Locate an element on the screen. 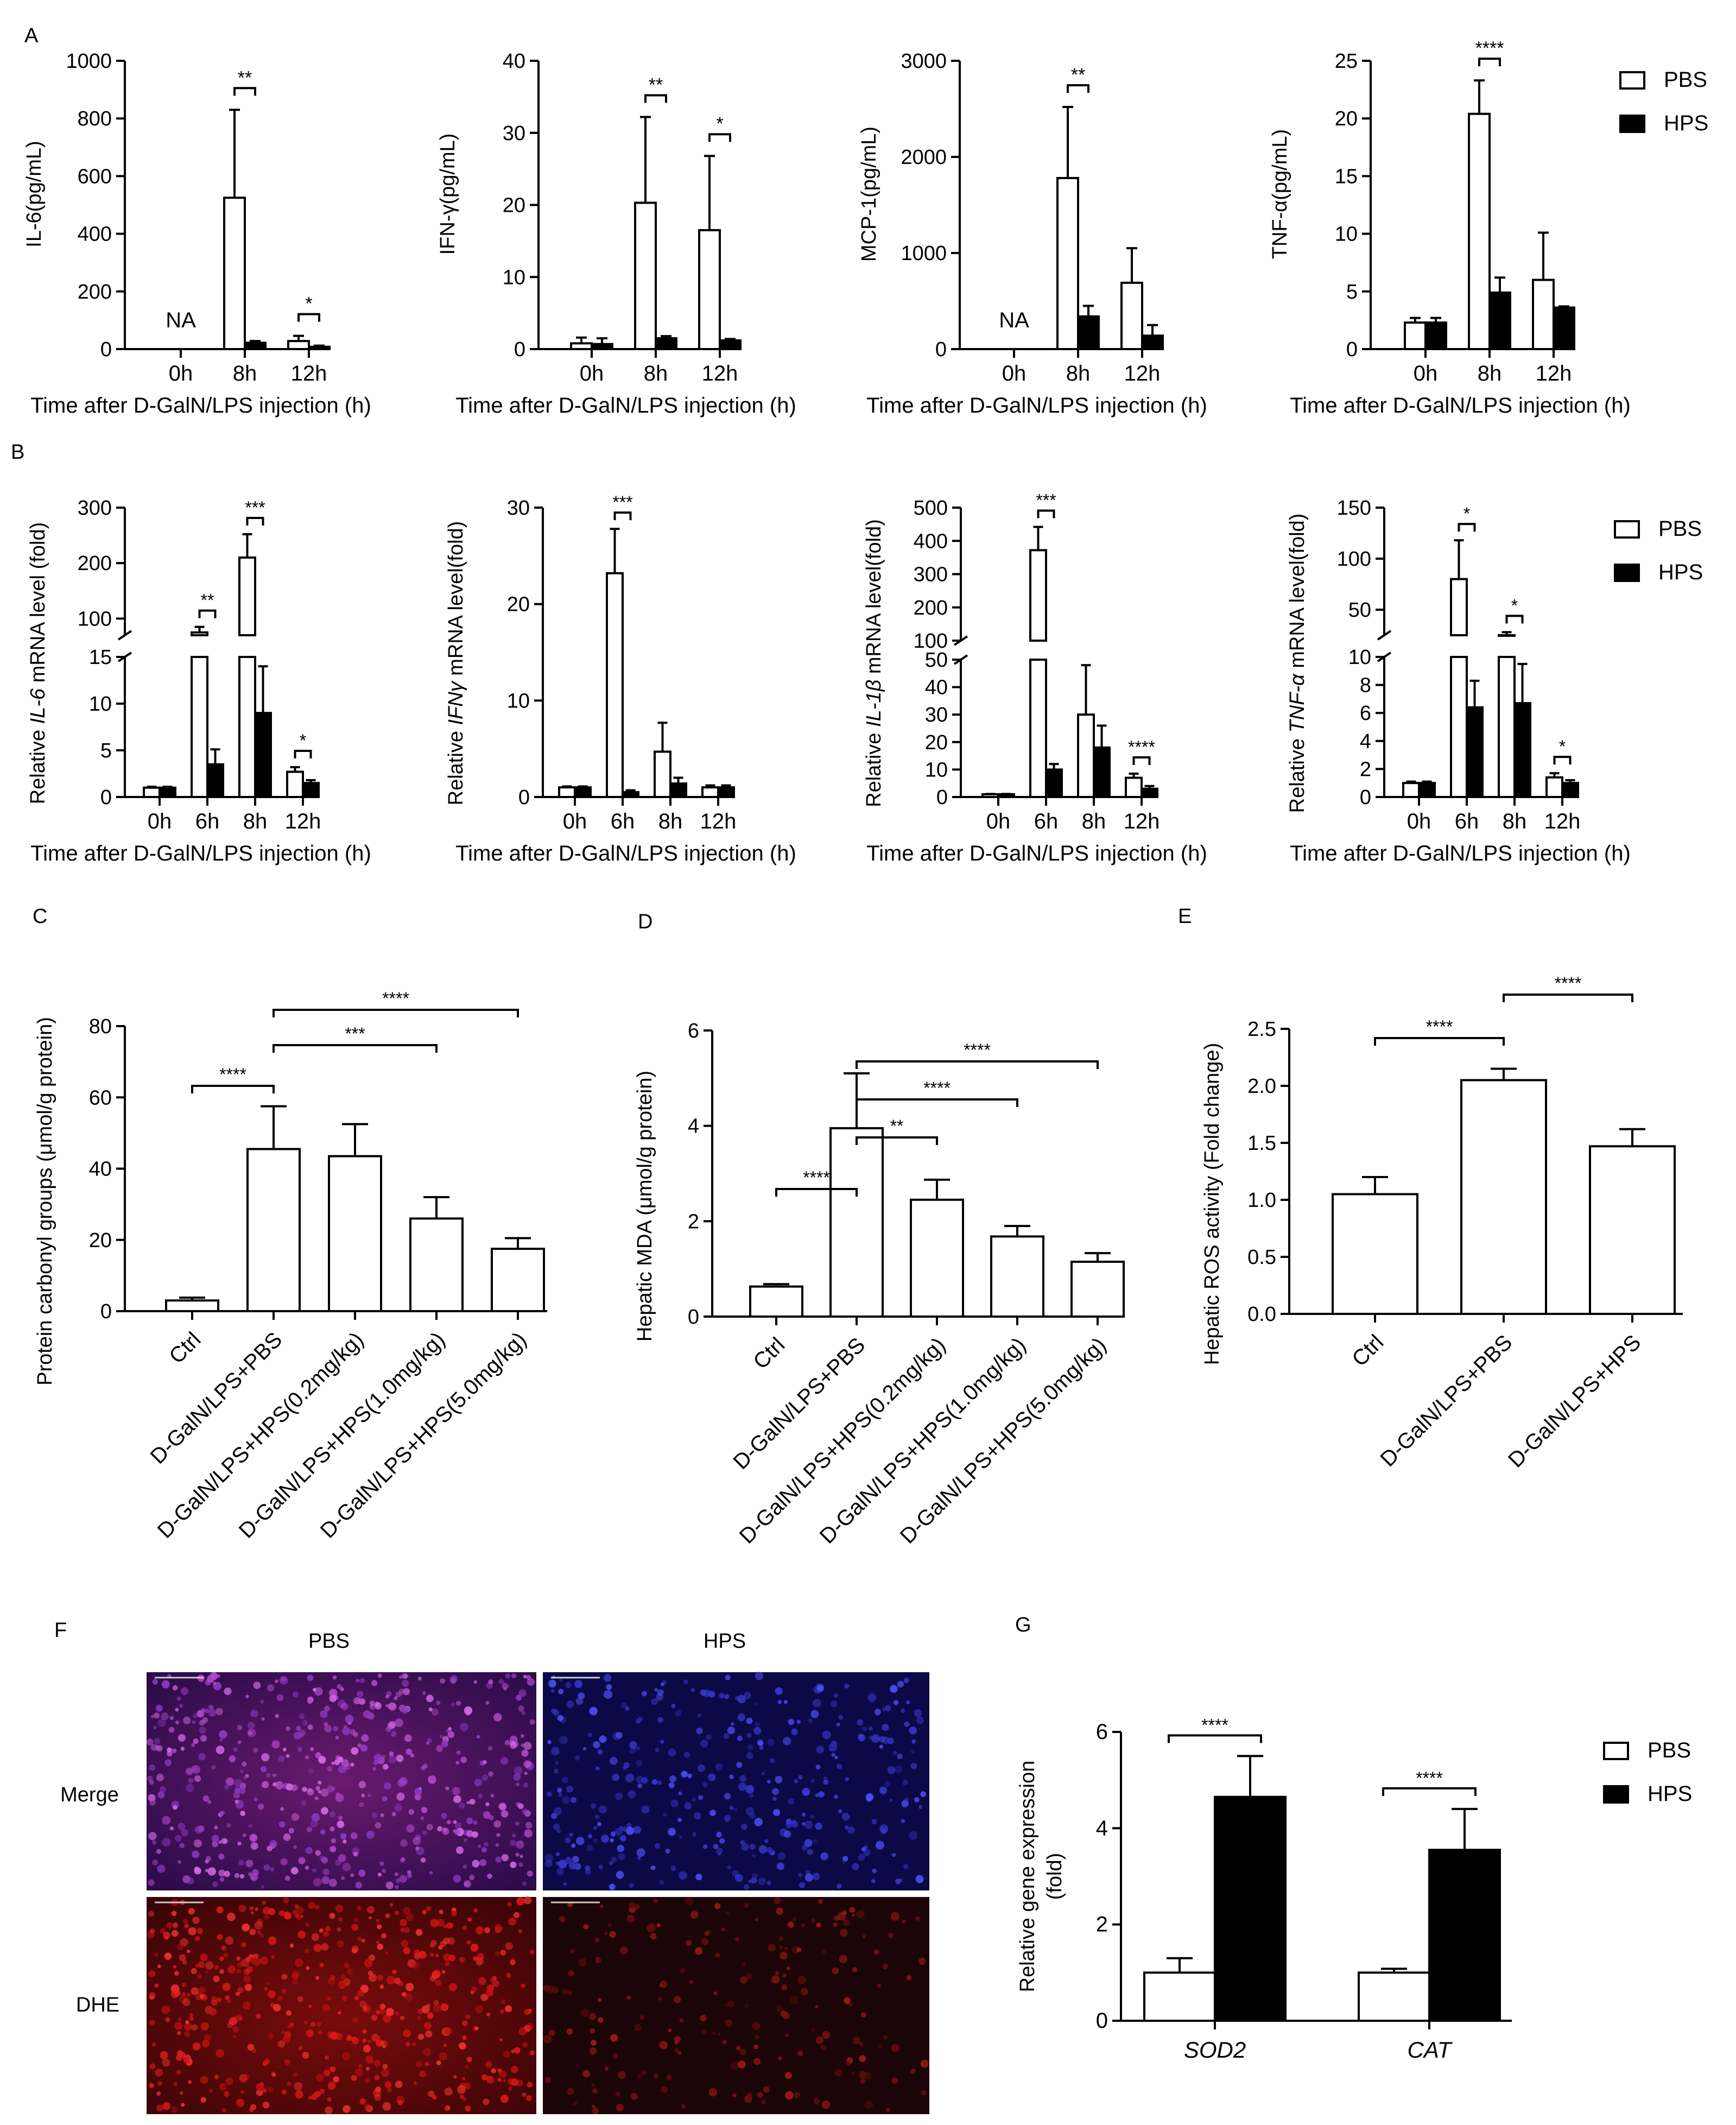  y-tick-label: 8 is located at coordinates (1365, 685).